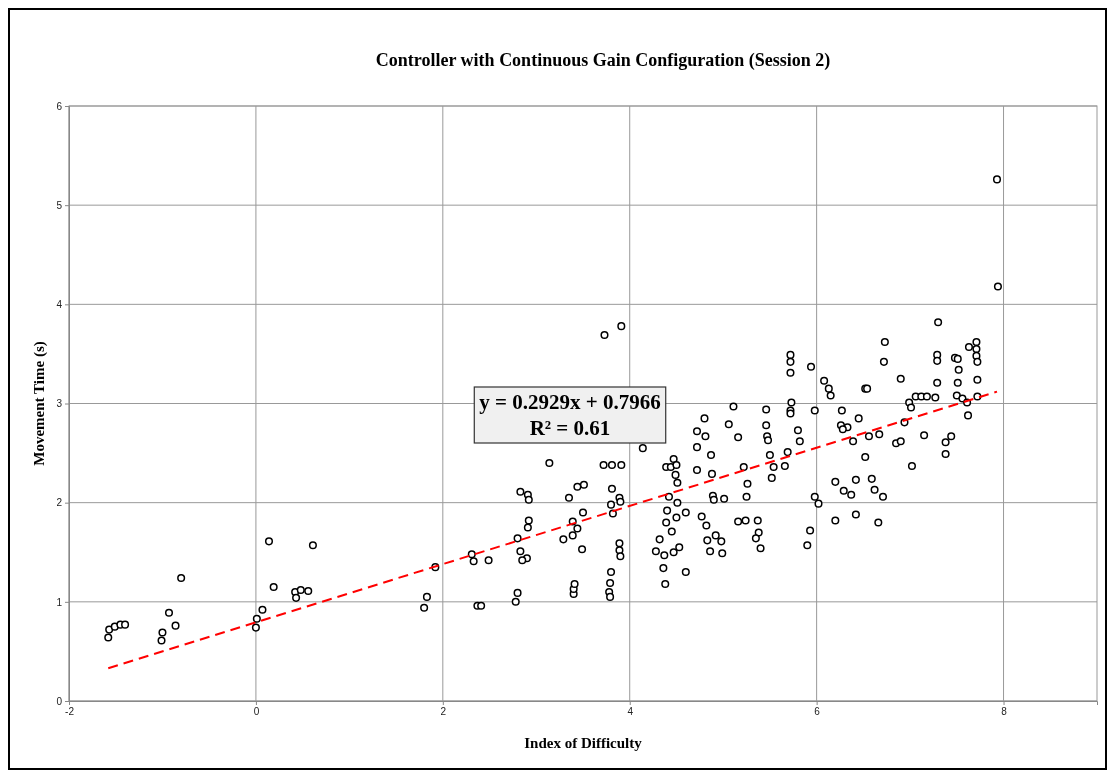  I want to click on y-axis-title: Movement Time (s), so click(39, 403).